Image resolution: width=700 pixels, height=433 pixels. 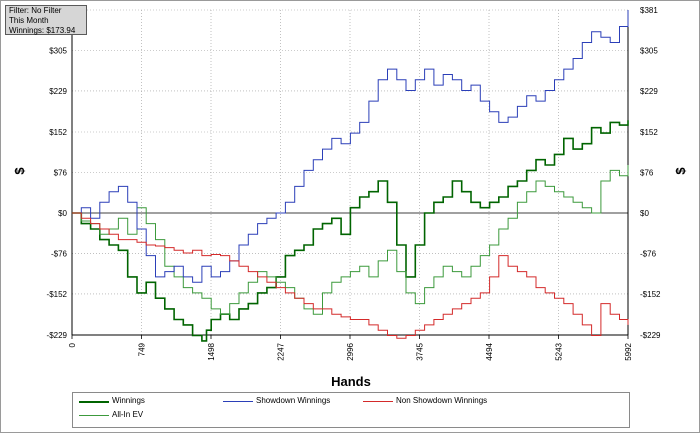 What do you see at coordinates (42, 30) in the screenshot?
I see `winnings-label: Winnings: $173.94` at bounding box center [42, 30].